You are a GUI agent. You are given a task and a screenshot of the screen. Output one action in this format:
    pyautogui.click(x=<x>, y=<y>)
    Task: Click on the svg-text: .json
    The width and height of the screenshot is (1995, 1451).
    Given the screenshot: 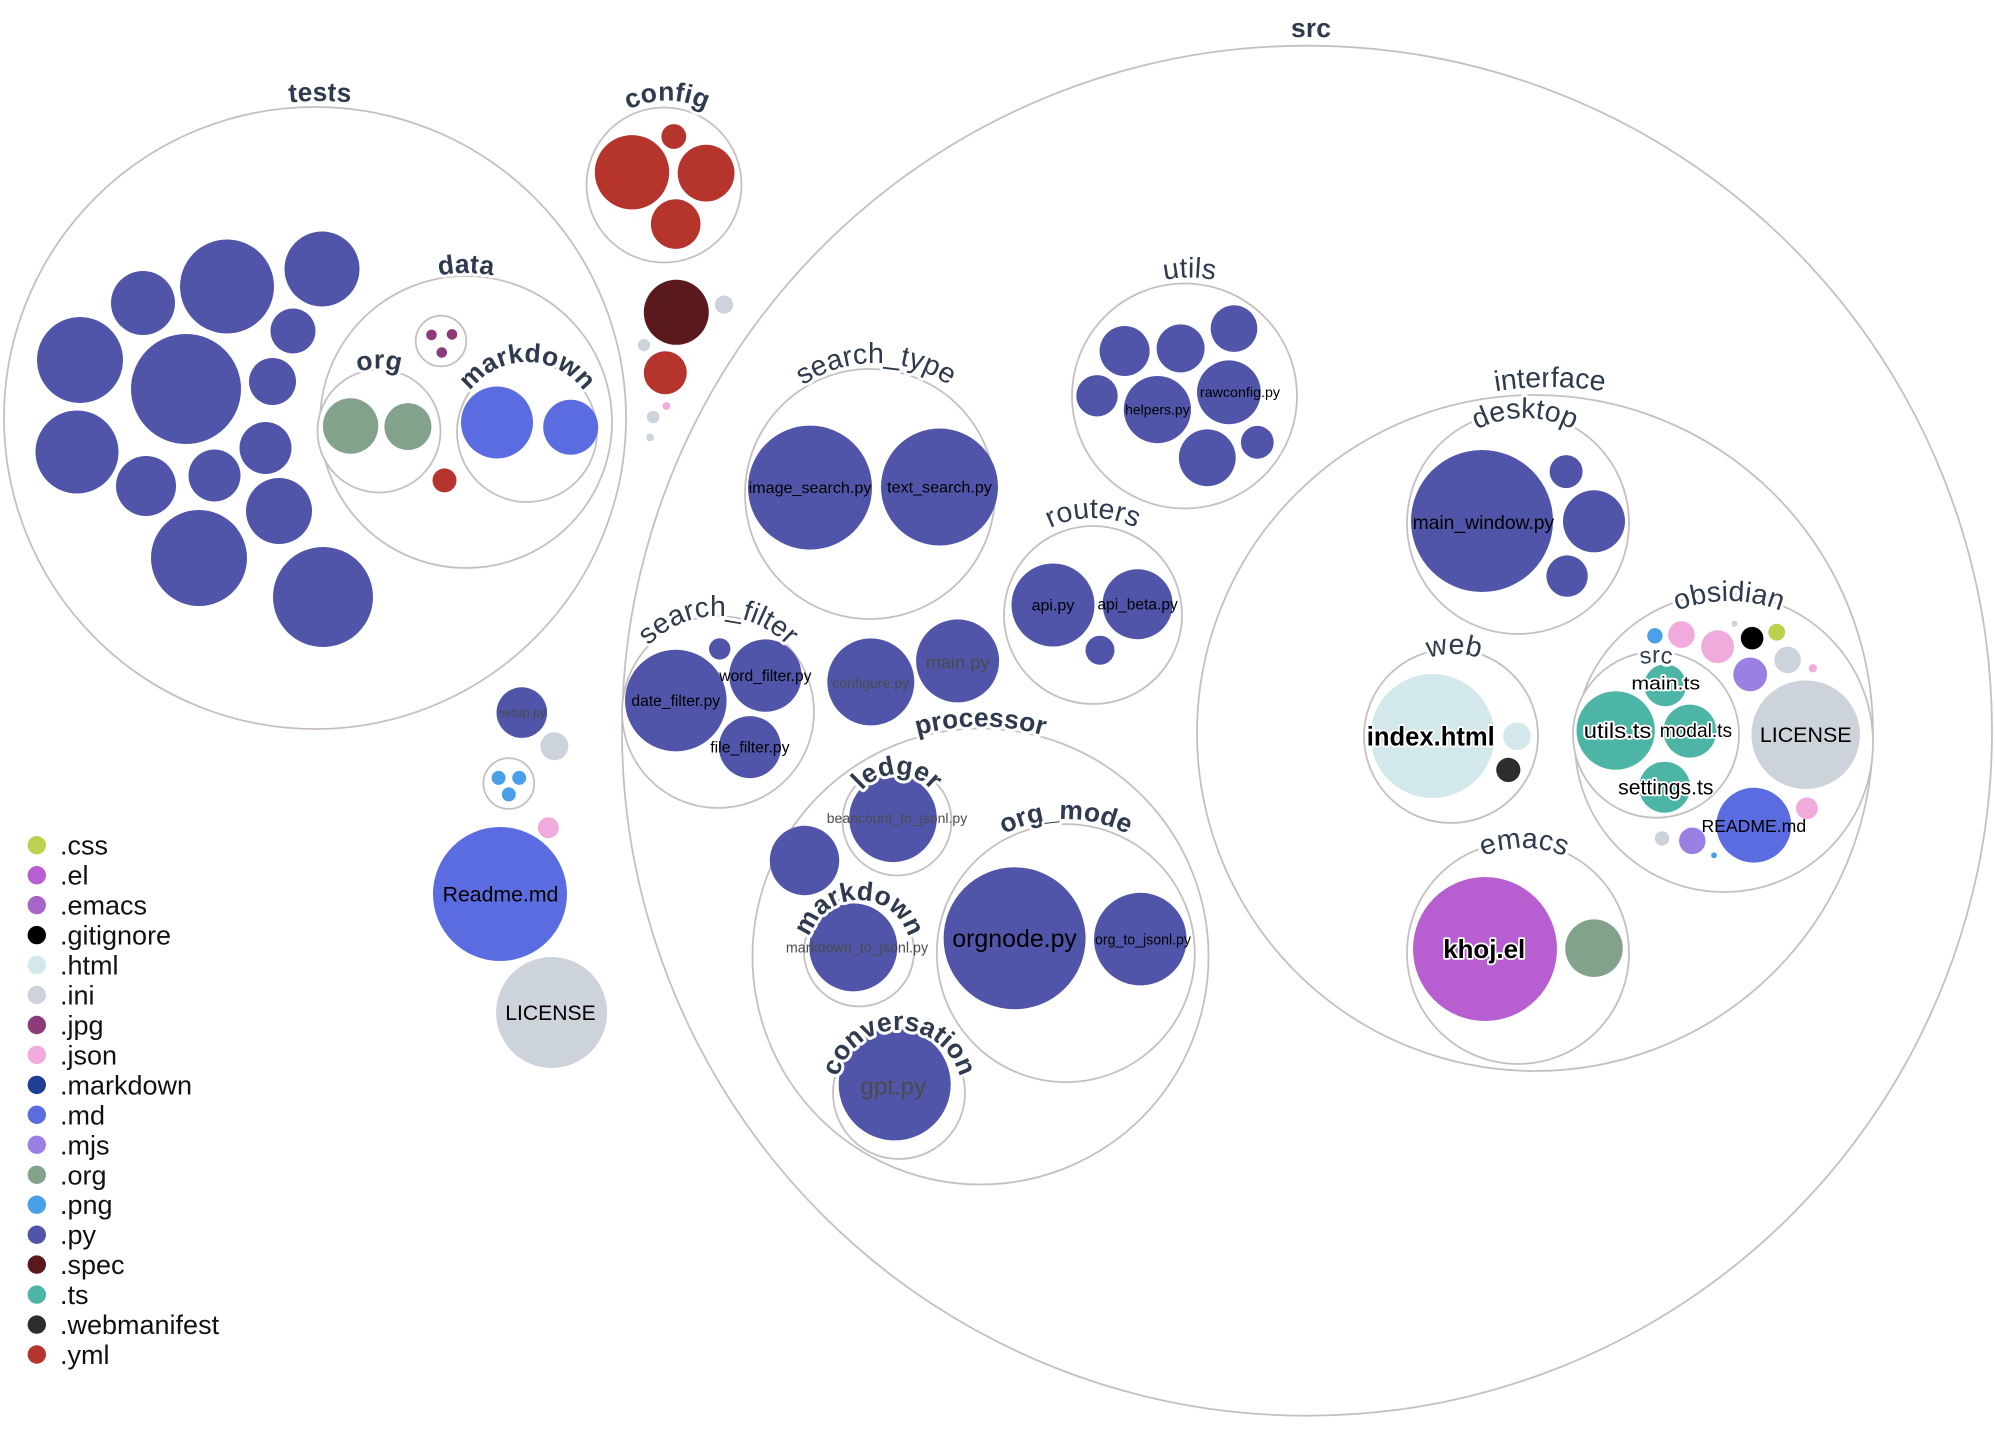 What is the action you would take?
    pyautogui.click(x=88, y=1055)
    